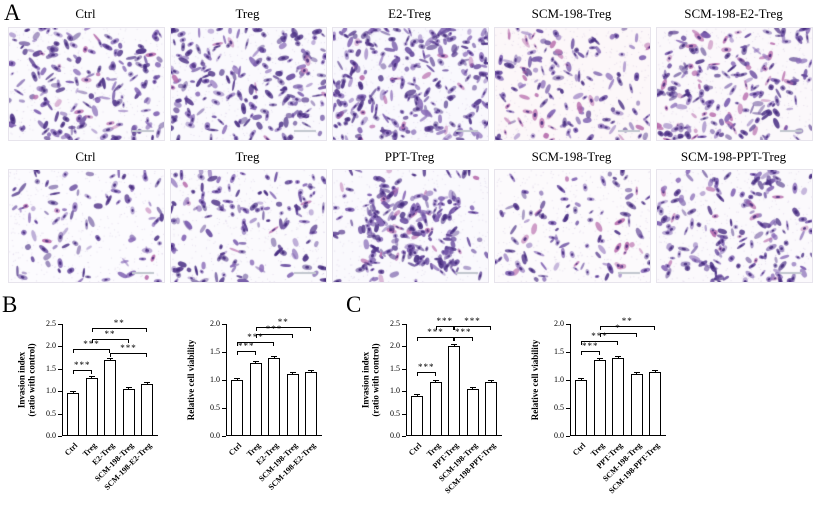 This screenshot has width=819, height=518. What do you see at coordinates (618, 327) in the screenshot?
I see `significance-label: *` at bounding box center [618, 327].